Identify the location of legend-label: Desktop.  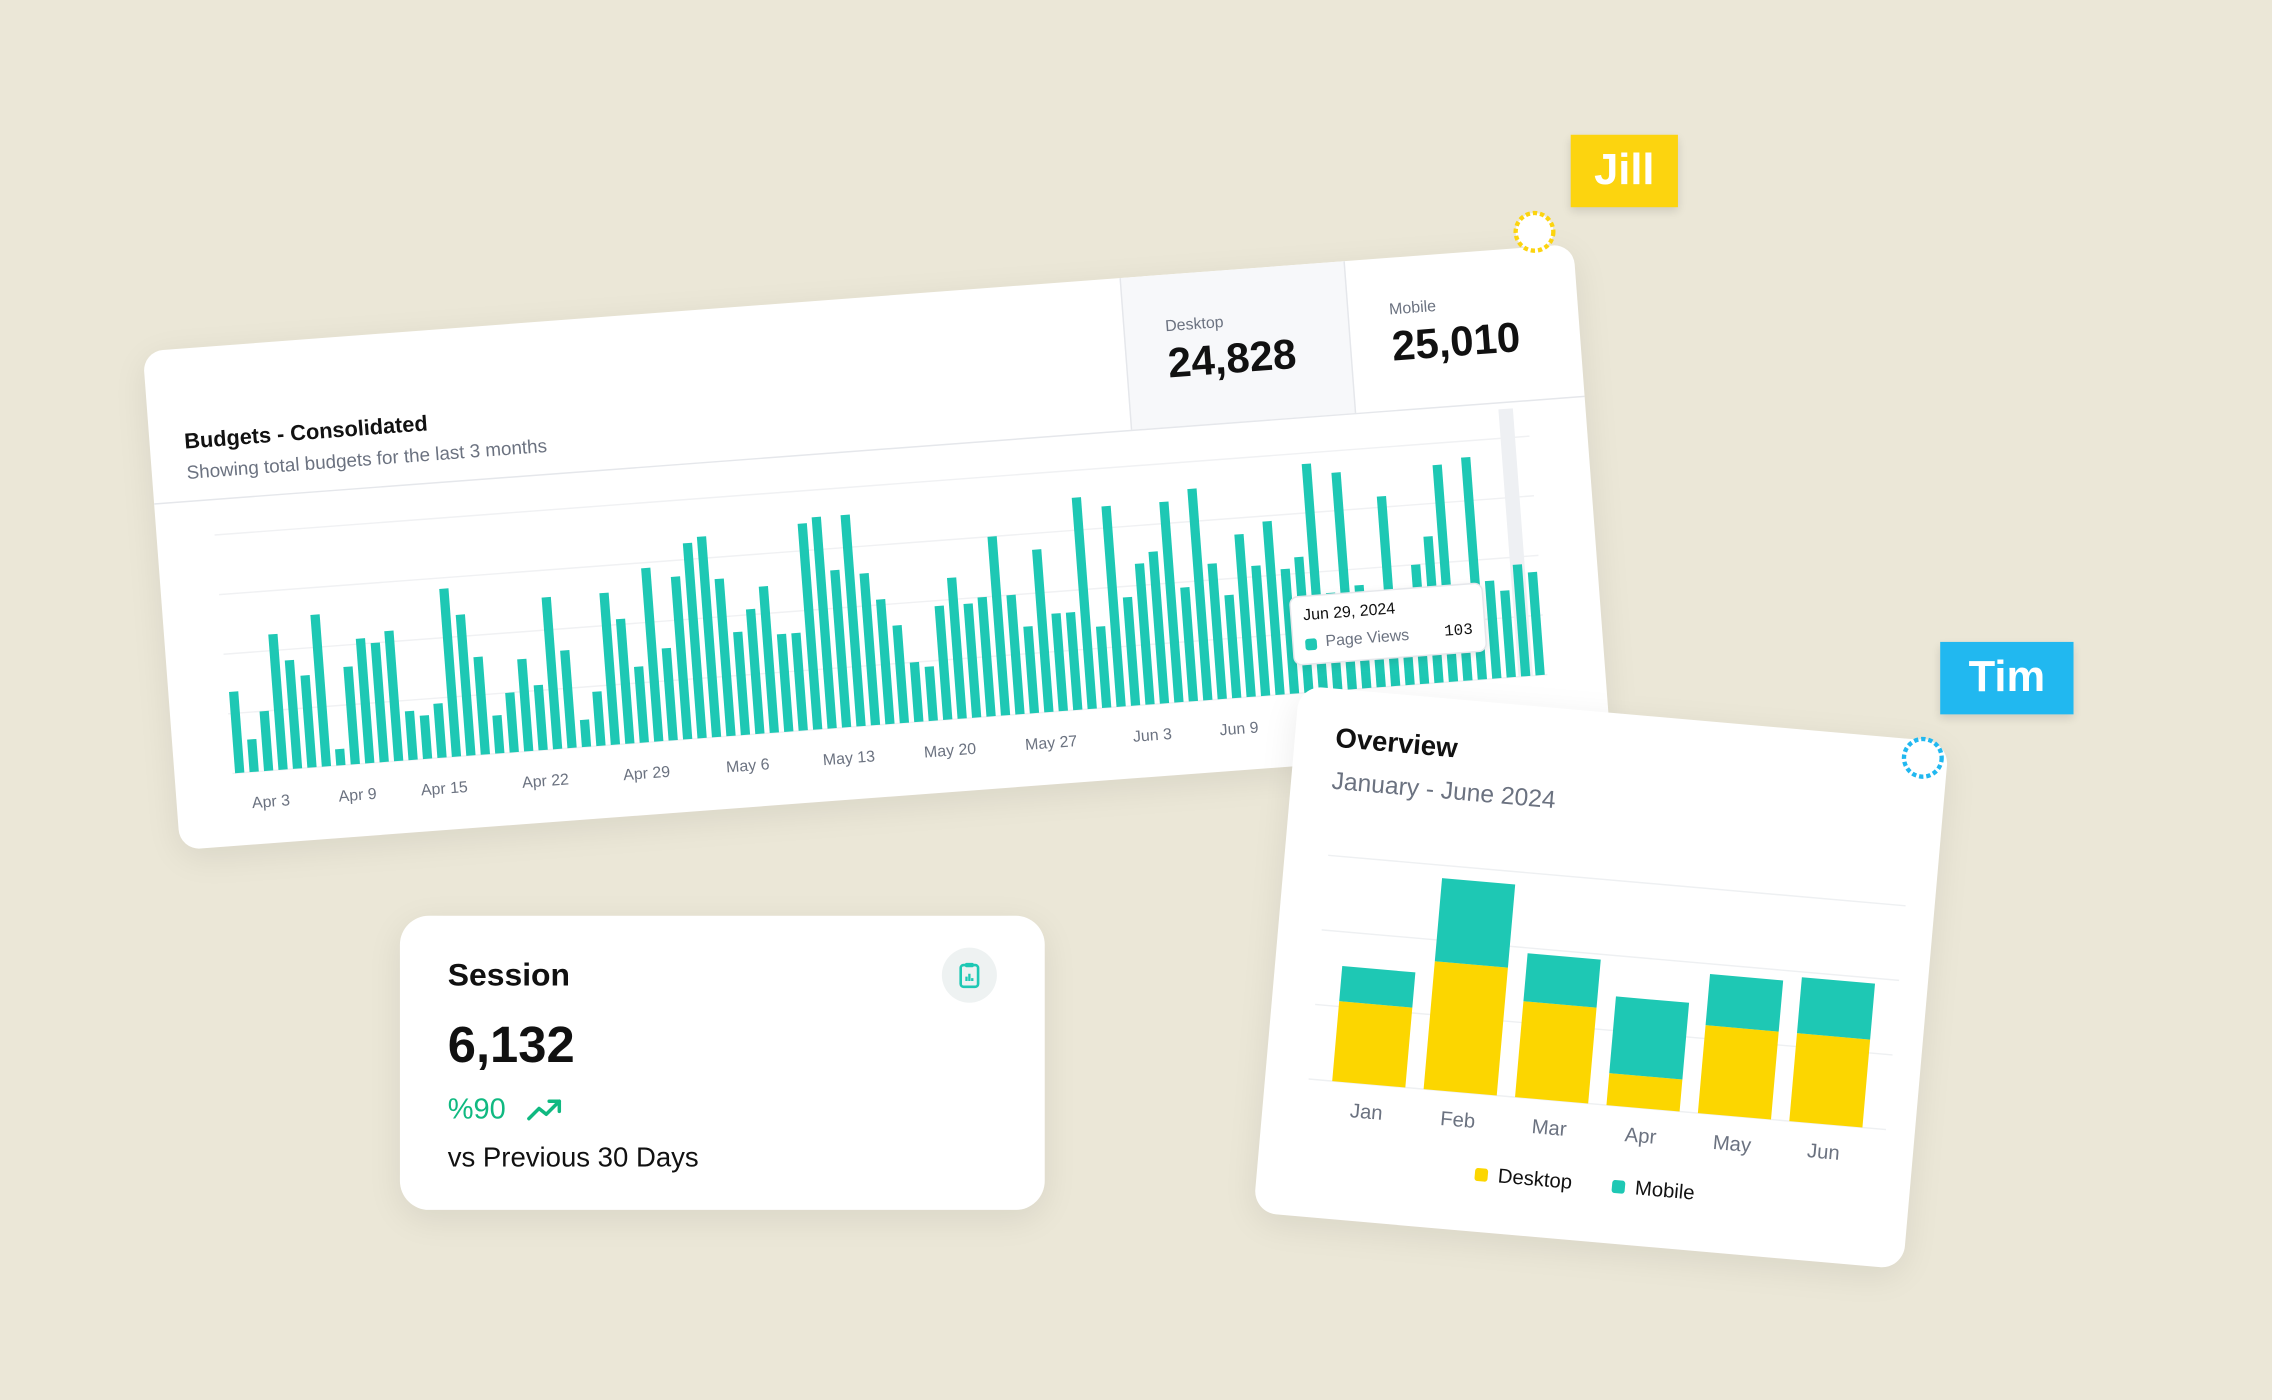
(1535, 1179).